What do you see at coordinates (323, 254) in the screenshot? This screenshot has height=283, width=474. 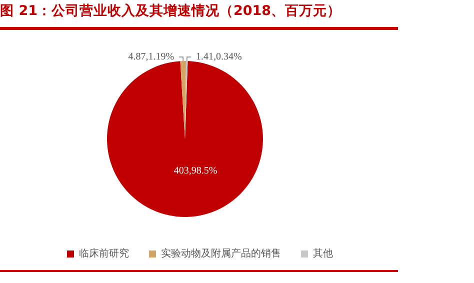 I see `legend-label: 其他` at bounding box center [323, 254].